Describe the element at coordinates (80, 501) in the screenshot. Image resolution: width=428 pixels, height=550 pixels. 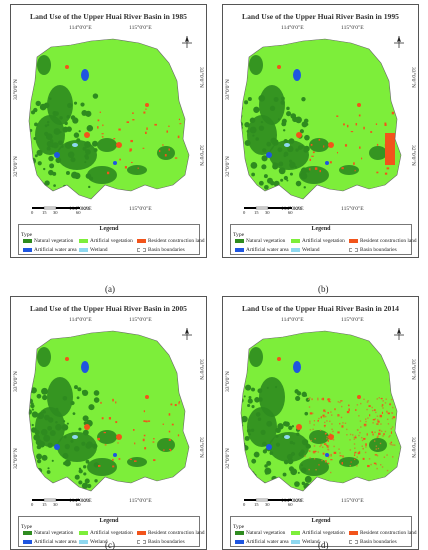
I see `lon-label-bottom: 114°0'0"E` at that location.